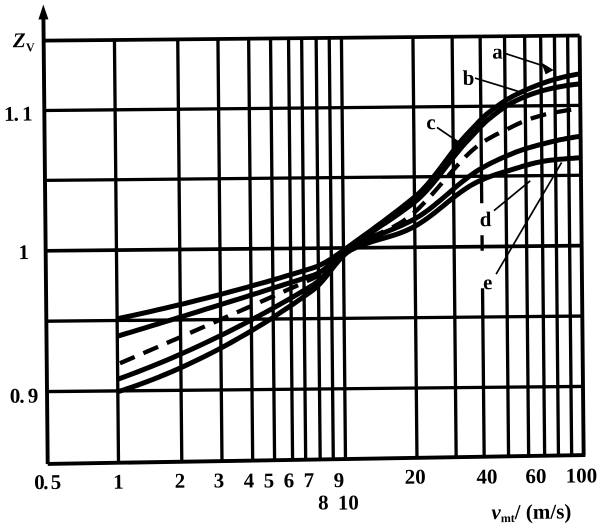 This screenshot has width=600, height=529. I want to click on svg-text: d, so click(486, 219).